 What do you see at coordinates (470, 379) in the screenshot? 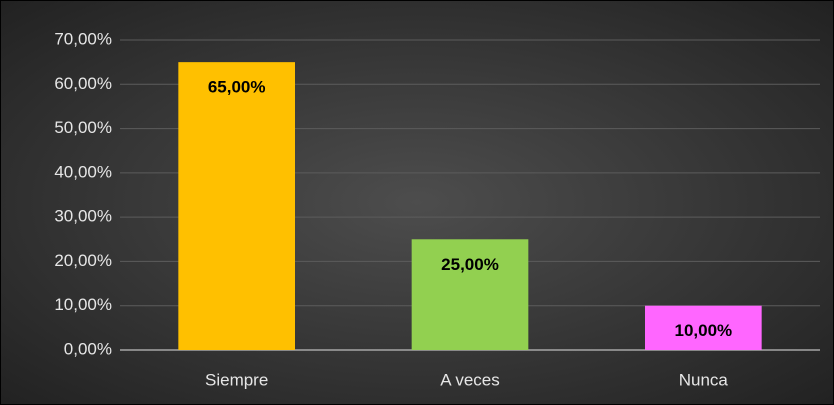
I see `x-tick-label: A veces` at bounding box center [470, 379].